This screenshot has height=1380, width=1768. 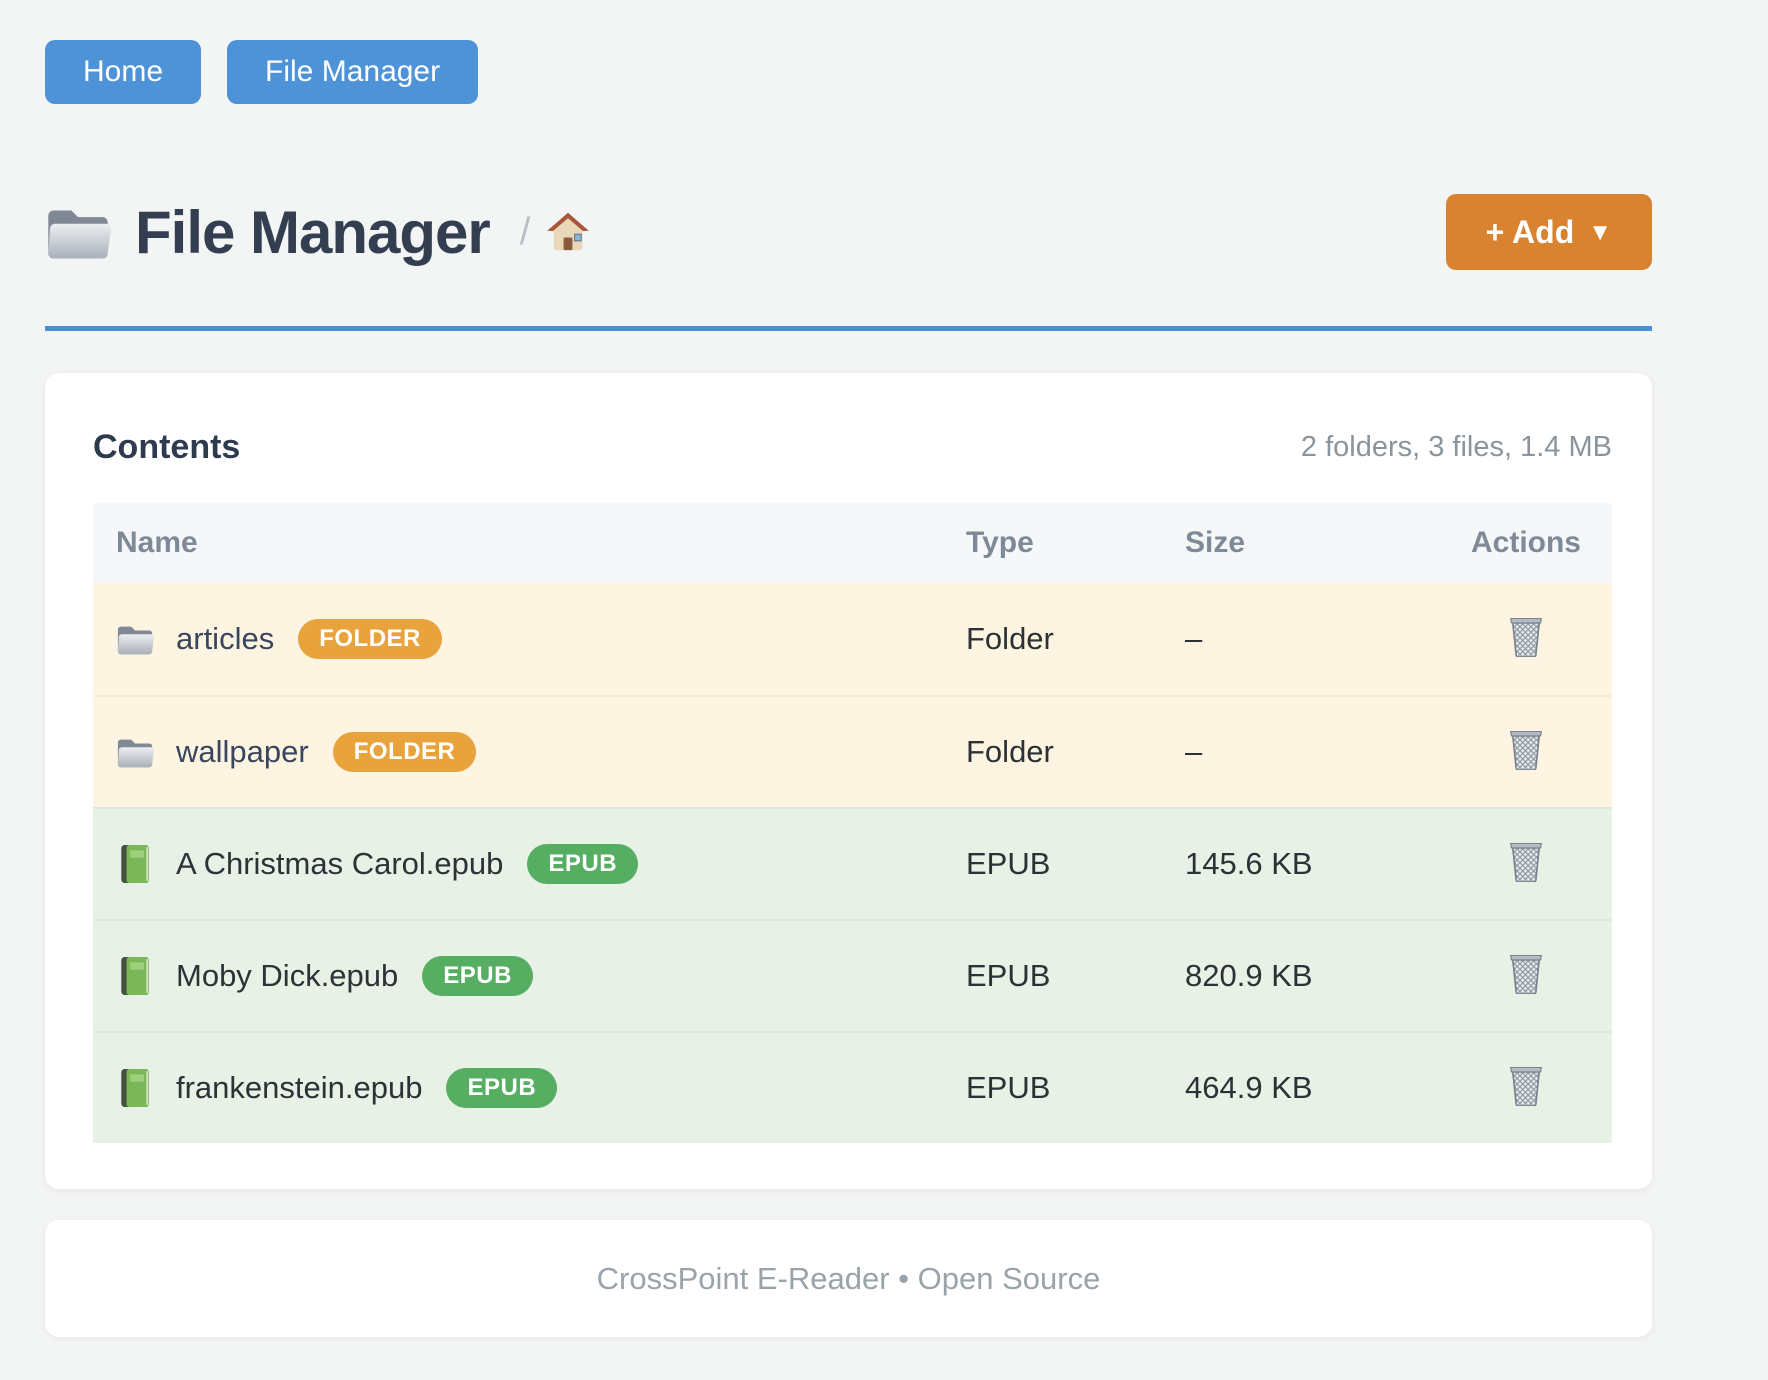 What do you see at coordinates (1525, 542) in the screenshot?
I see `column-header-actions: Actions` at bounding box center [1525, 542].